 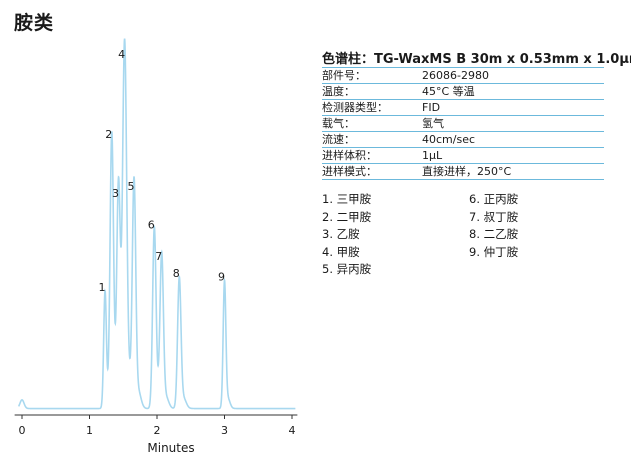 I want to click on peak-list-item: 6. 正丙胺, so click(x=494, y=199).